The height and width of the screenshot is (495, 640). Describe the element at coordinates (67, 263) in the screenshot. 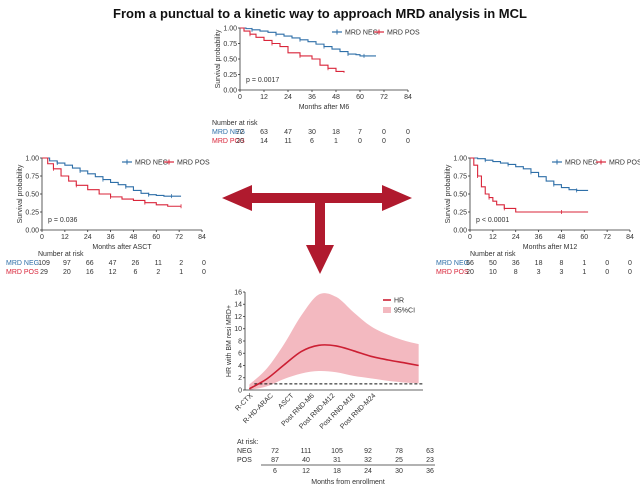

I see `risk-value: 97` at that location.